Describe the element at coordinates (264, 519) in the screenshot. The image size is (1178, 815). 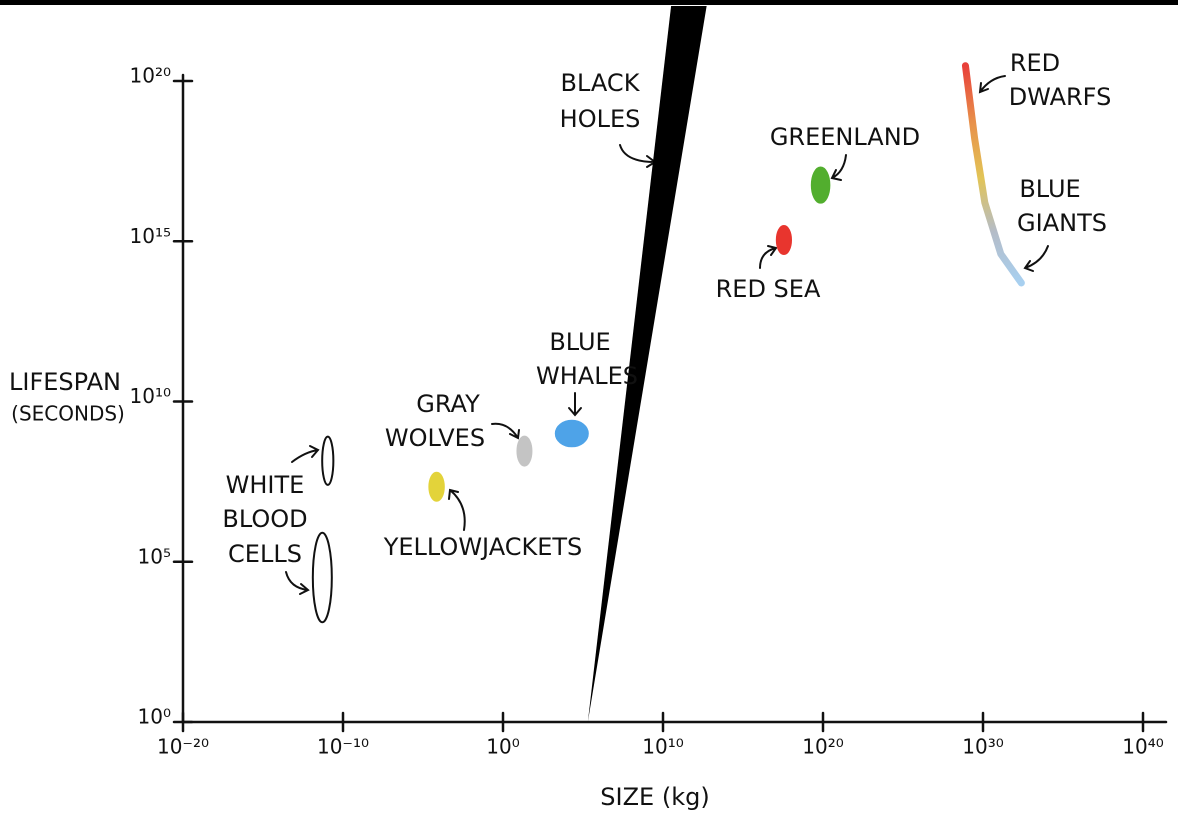
I see `region-label: BLOOD` at that location.